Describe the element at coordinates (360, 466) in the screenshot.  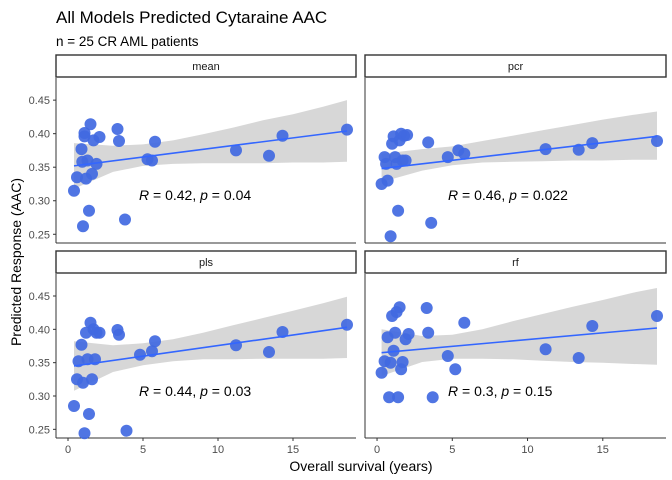
I see `x-axis-title: Overall survival (years)` at that location.